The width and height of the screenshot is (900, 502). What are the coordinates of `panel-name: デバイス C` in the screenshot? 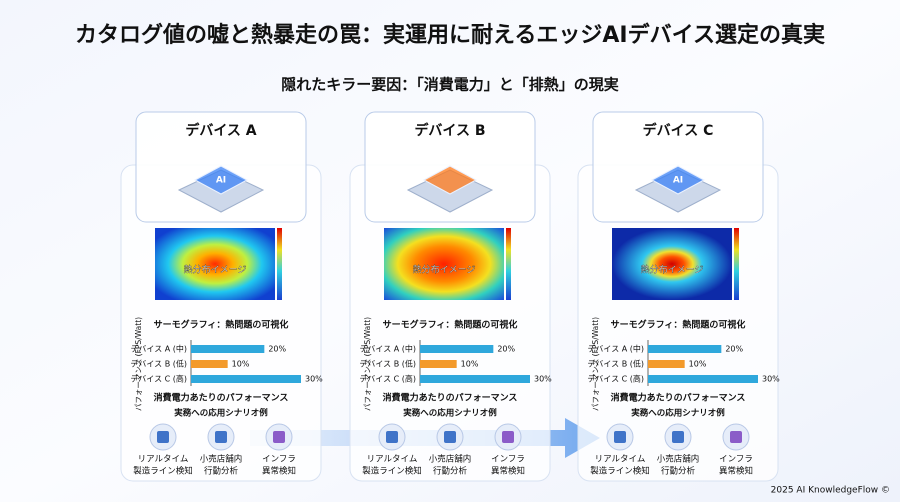 It's located at (678, 130).